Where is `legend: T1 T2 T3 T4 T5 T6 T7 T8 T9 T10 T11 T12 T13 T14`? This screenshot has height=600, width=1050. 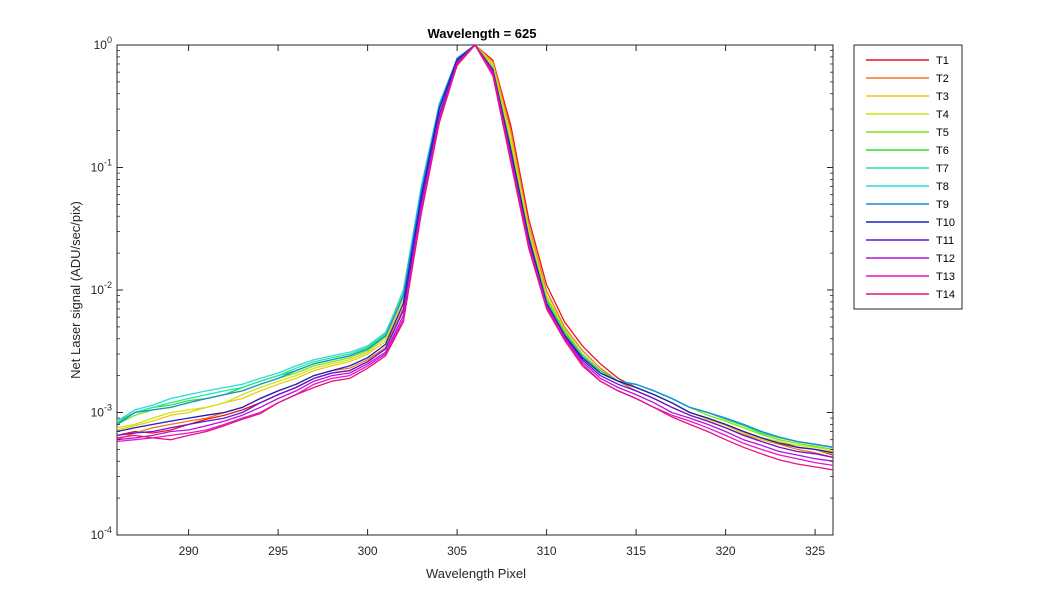 legend: T1 T2 T3 T4 T5 T6 T7 T8 T9 T10 T11 T12 T13 T14 is located at coordinates (908, 177).